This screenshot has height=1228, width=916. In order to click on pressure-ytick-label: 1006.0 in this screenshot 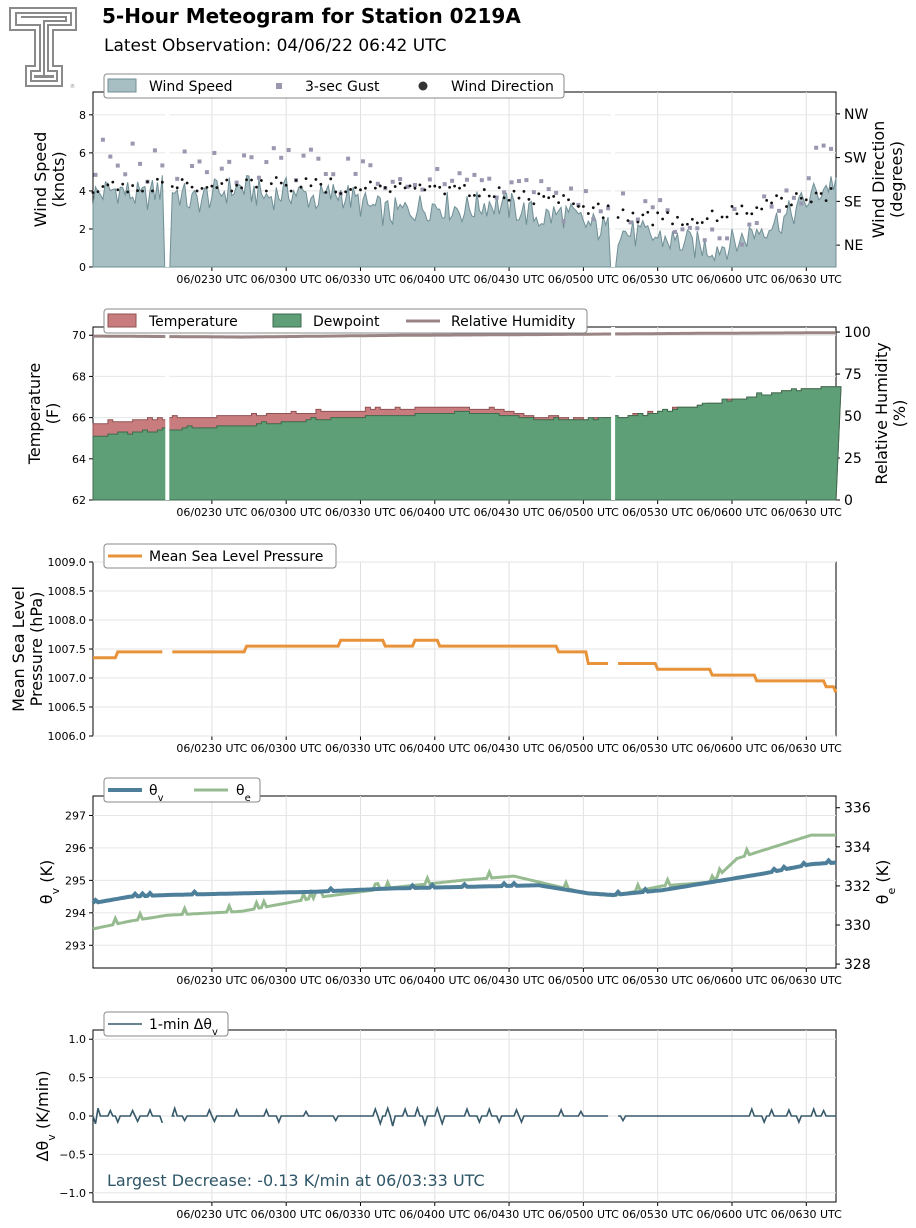, I will do `click(67, 736)`.